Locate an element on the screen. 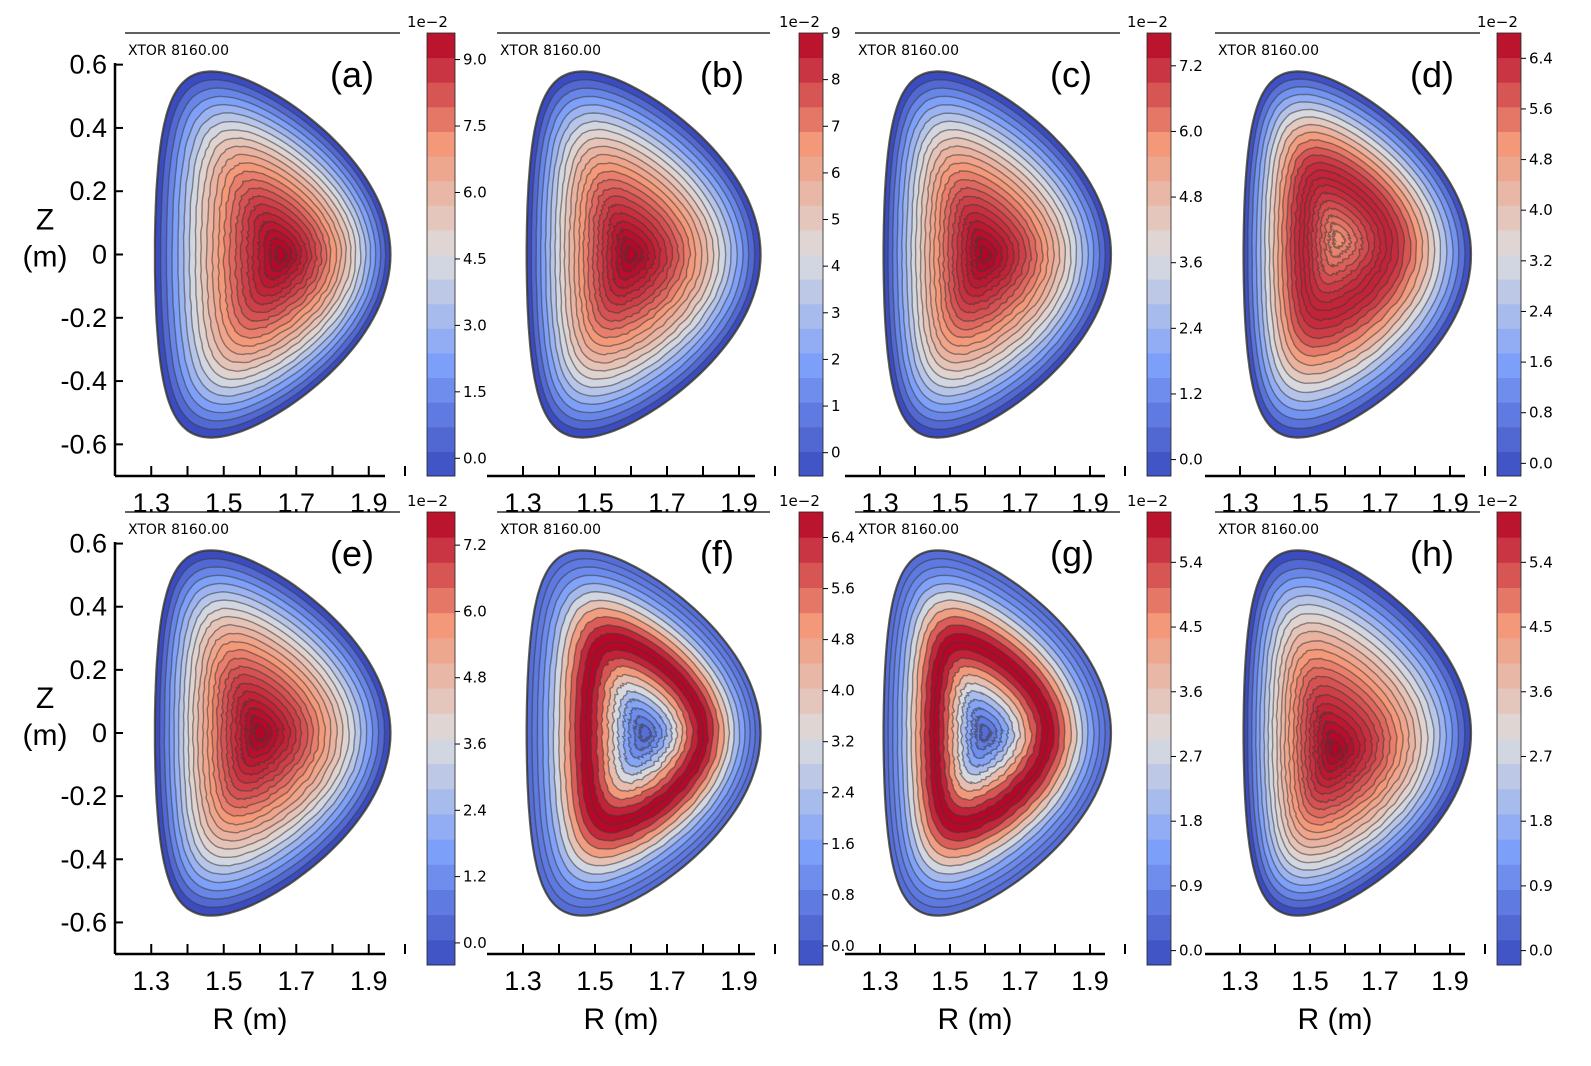 The image size is (1591, 1066). panel-e-ylabel-unit: (m) is located at coordinates (45, 735).